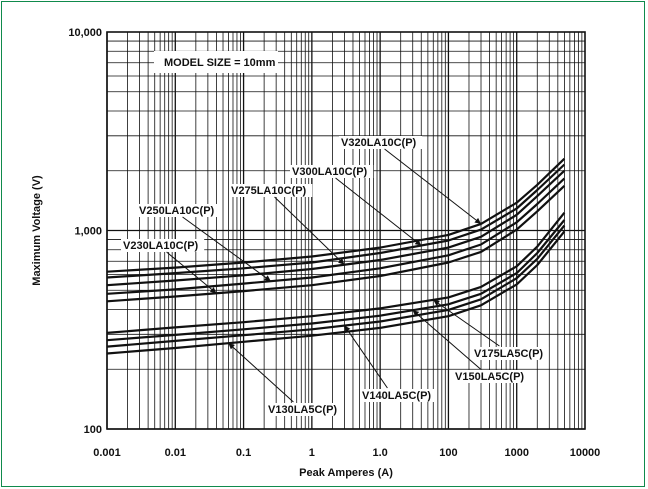  I want to click on y-tick-labels: 100 1,000 10,000, so click(85, 231).